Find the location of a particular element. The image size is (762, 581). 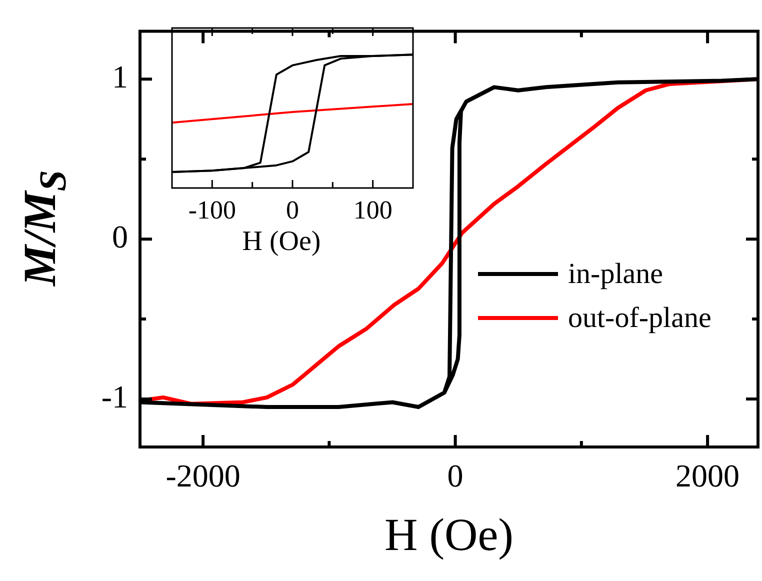

y-tick-label: 1 is located at coordinates (120, 76).